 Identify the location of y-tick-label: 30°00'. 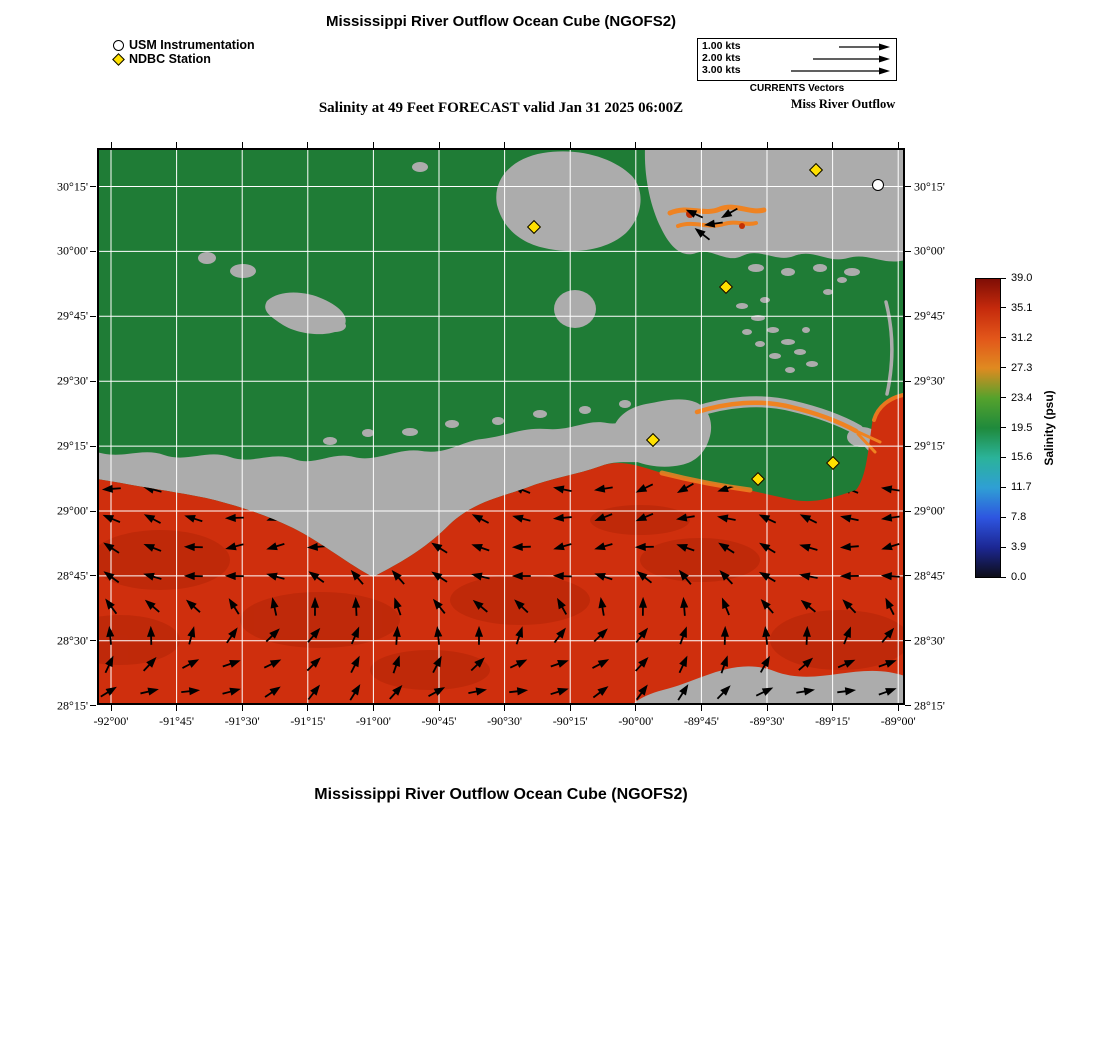
(72, 250).